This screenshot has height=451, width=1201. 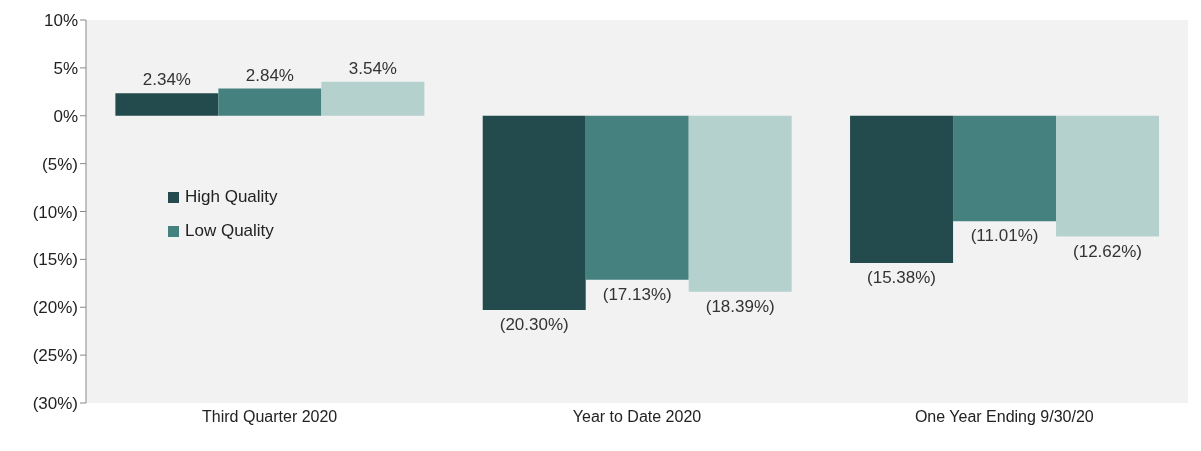 What do you see at coordinates (637, 294) in the screenshot?
I see `data-label: (17.13%)` at bounding box center [637, 294].